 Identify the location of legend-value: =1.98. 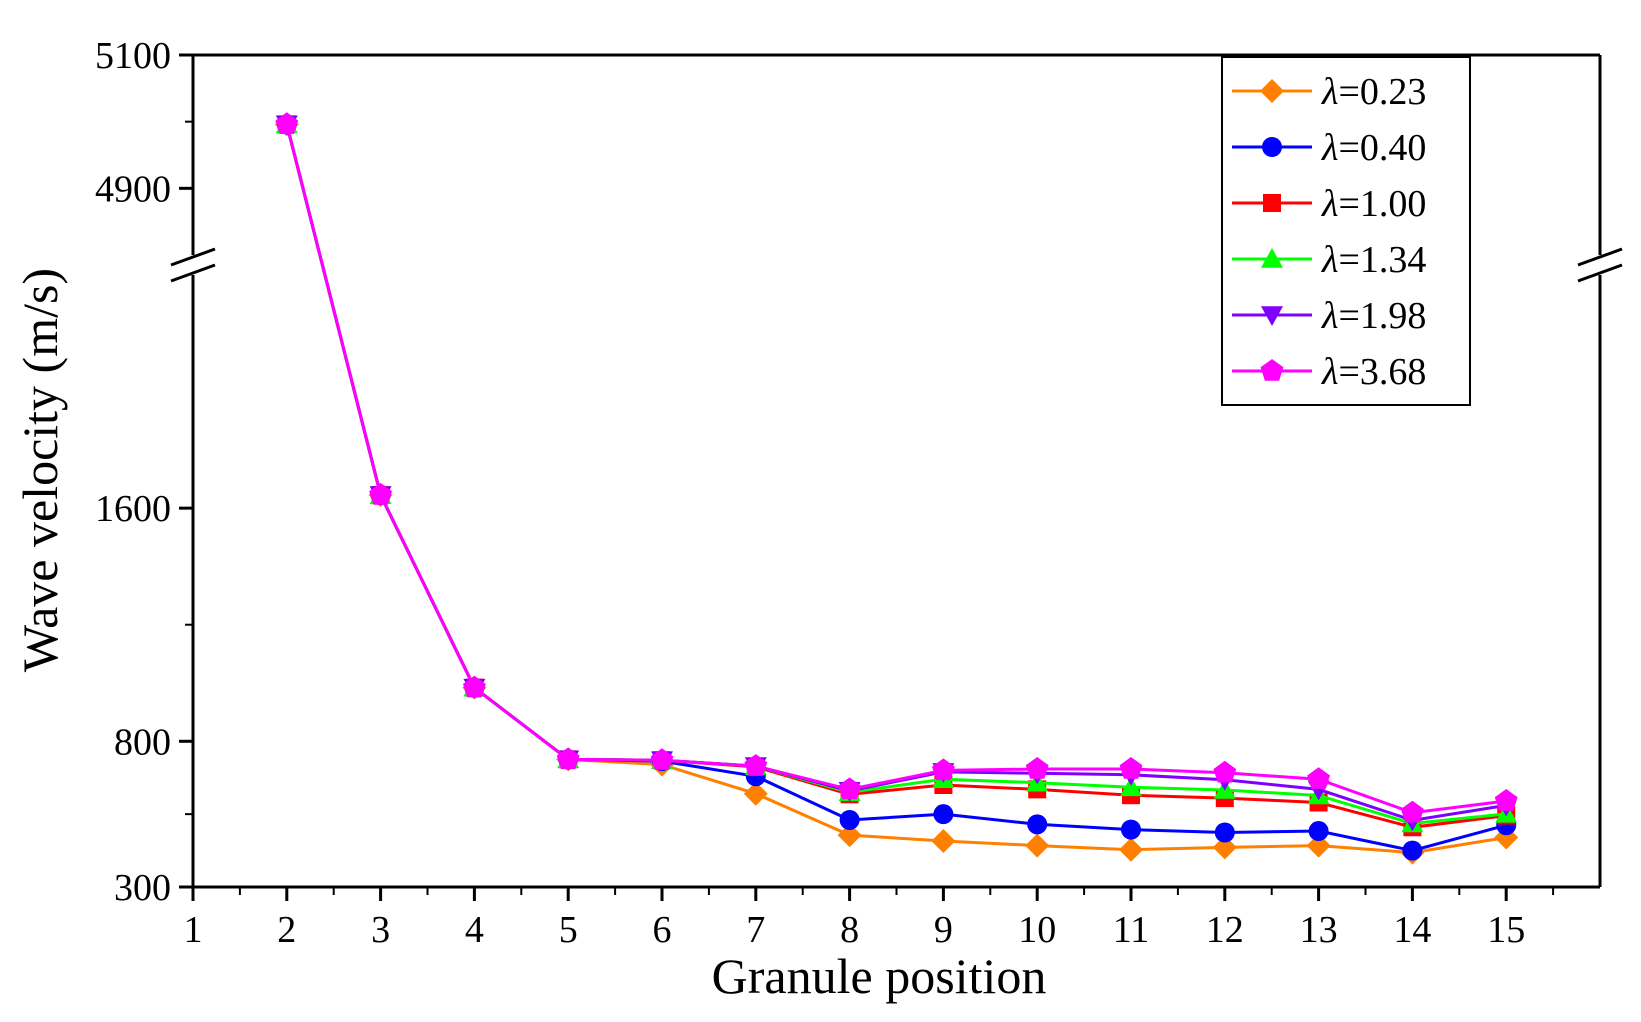
(1382, 316).